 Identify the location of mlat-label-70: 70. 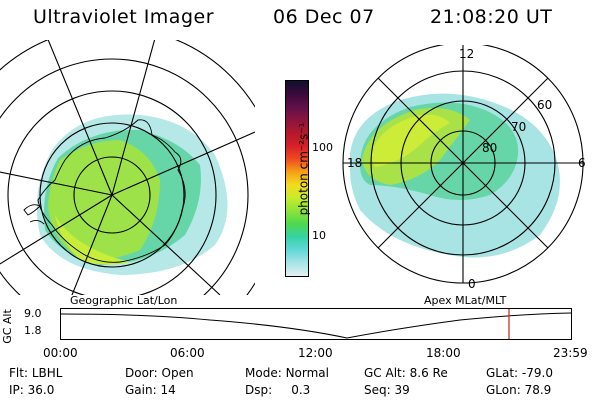
(519, 127).